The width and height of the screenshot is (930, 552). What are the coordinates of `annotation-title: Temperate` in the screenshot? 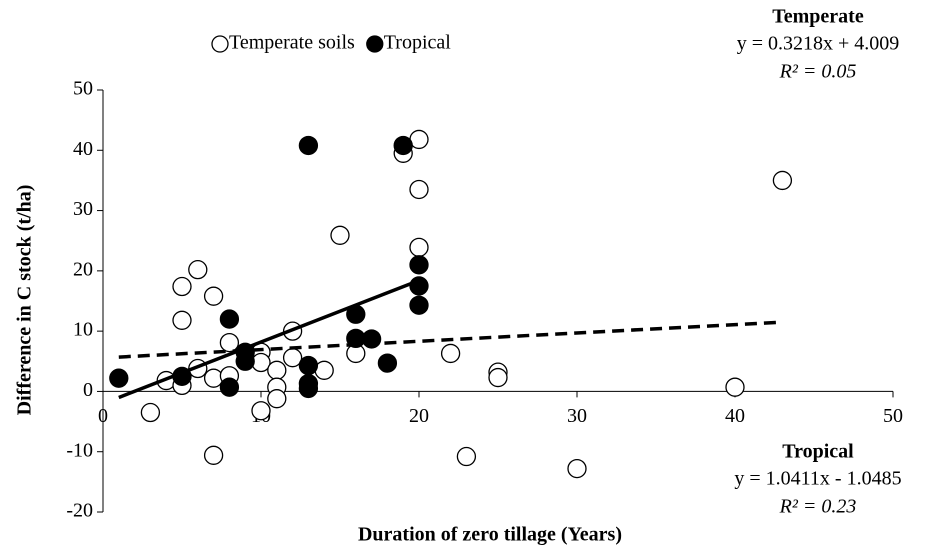 It's located at (818, 17).